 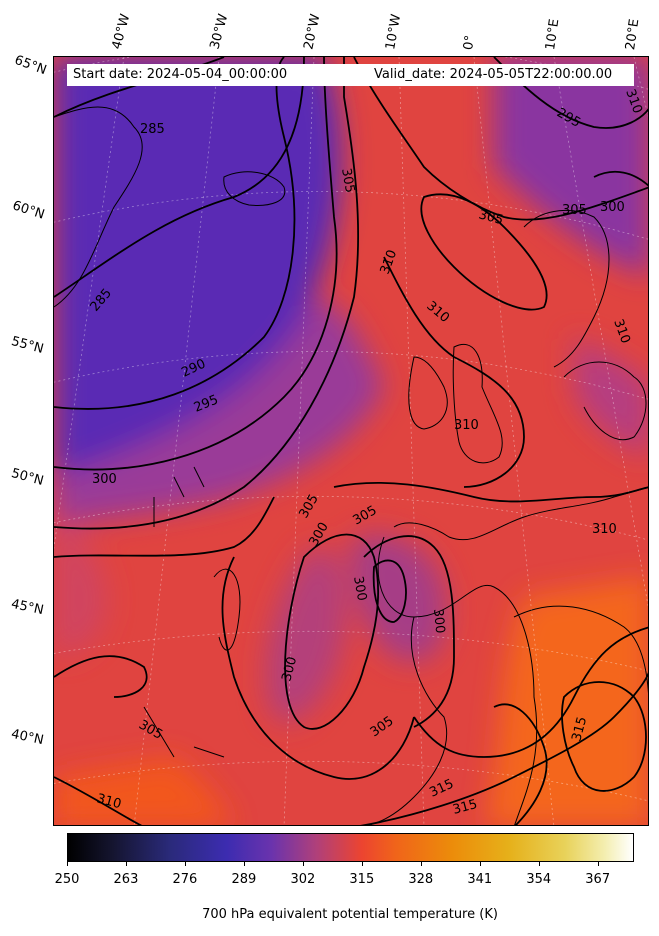 What do you see at coordinates (27, 737) in the screenshot?
I see `latitude-label: 40°N` at bounding box center [27, 737].